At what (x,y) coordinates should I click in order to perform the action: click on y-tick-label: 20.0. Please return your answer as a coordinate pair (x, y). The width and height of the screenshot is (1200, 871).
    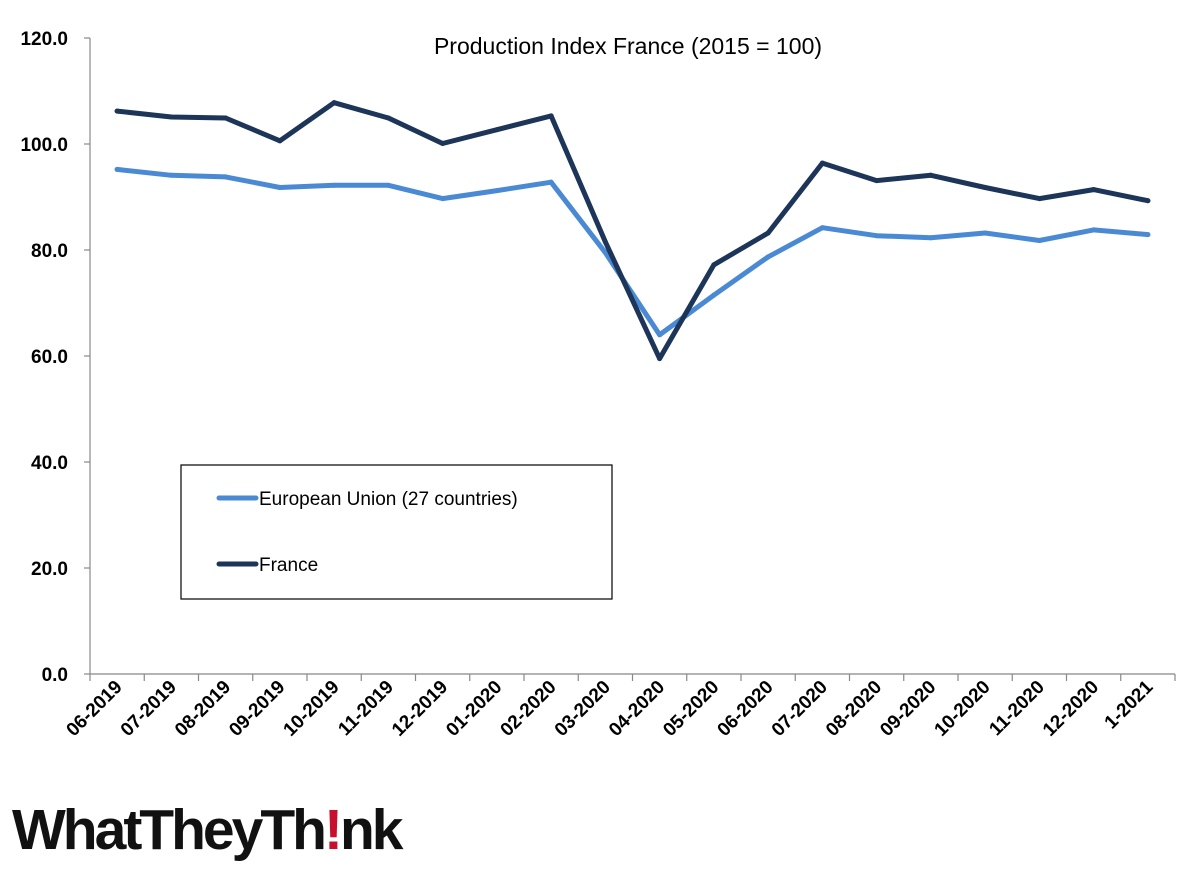
    Looking at the image, I should click on (49, 569).